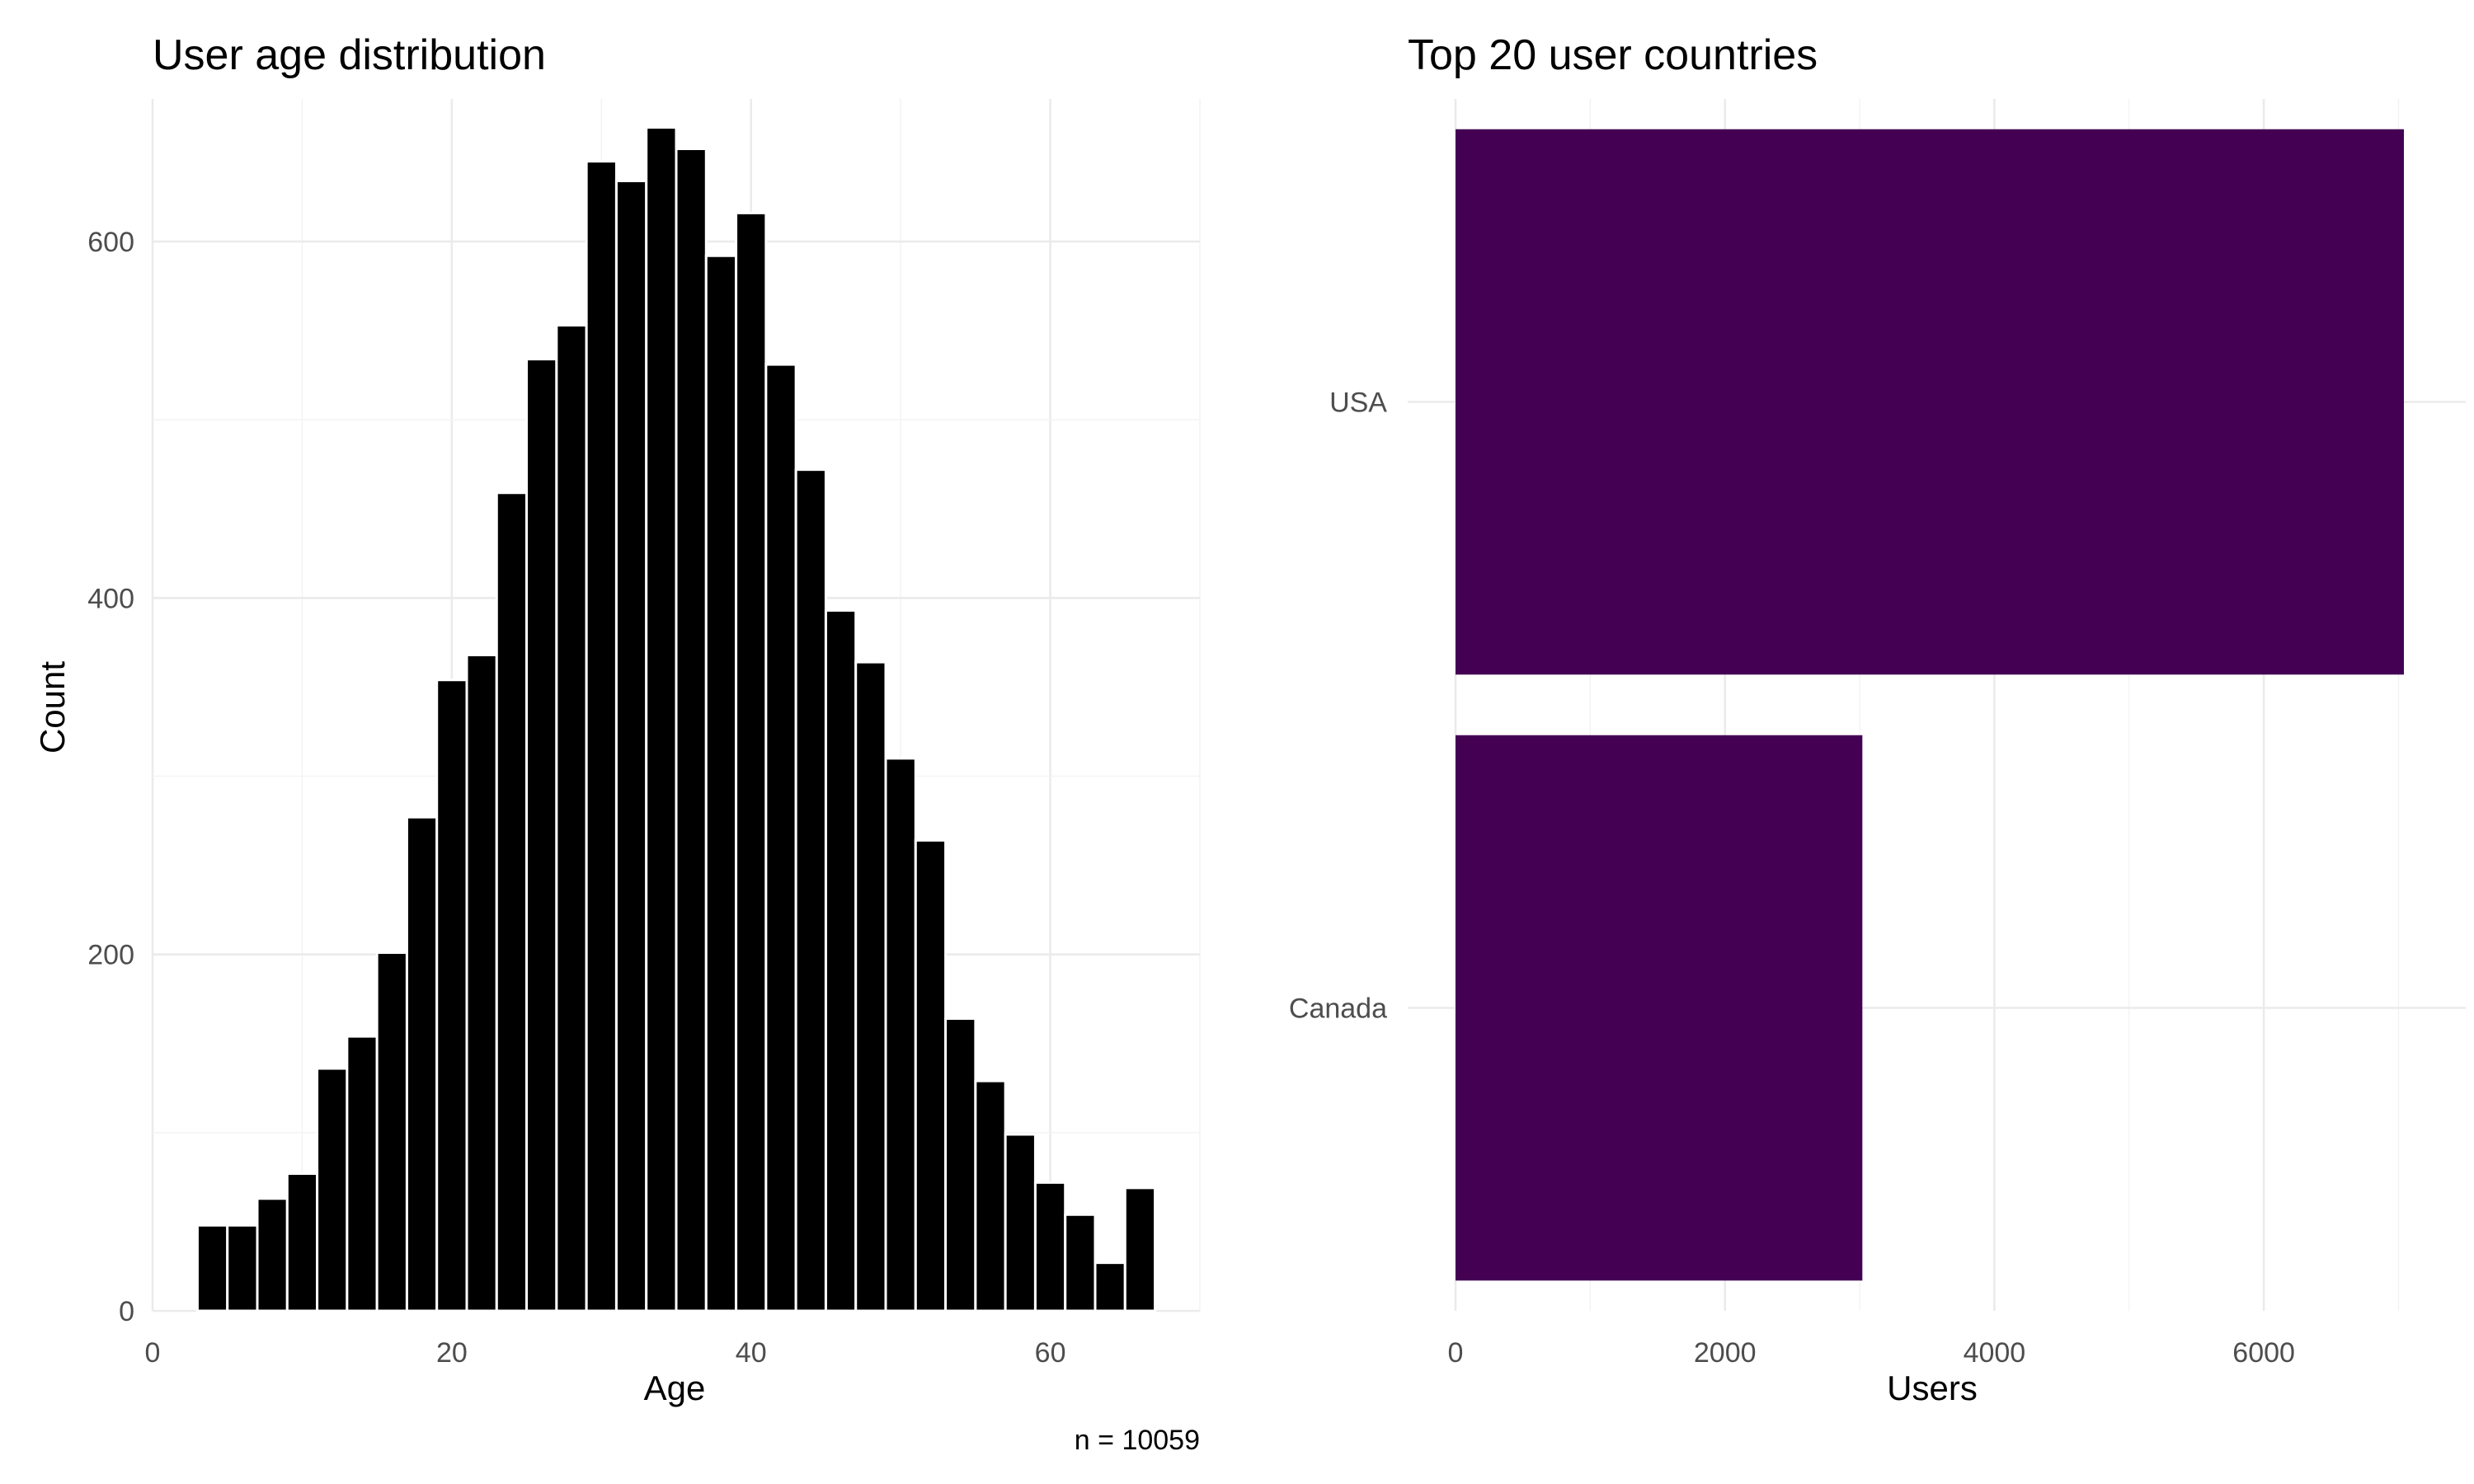 The width and height of the screenshot is (2474, 1484). Describe the element at coordinates (1871, 1353) in the screenshot. I see `country-x-ticks: 0 2000 4000 6000` at that location.